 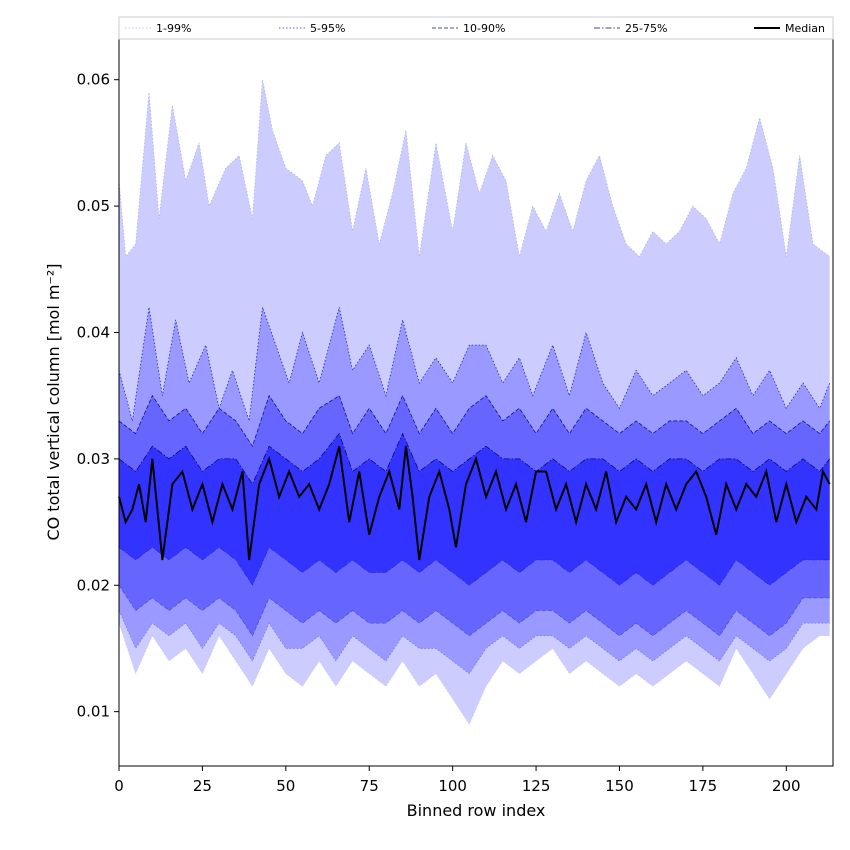 What do you see at coordinates (536, 786) in the screenshot?
I see `x-tick-label: 125` at bounding box center [536, 786].